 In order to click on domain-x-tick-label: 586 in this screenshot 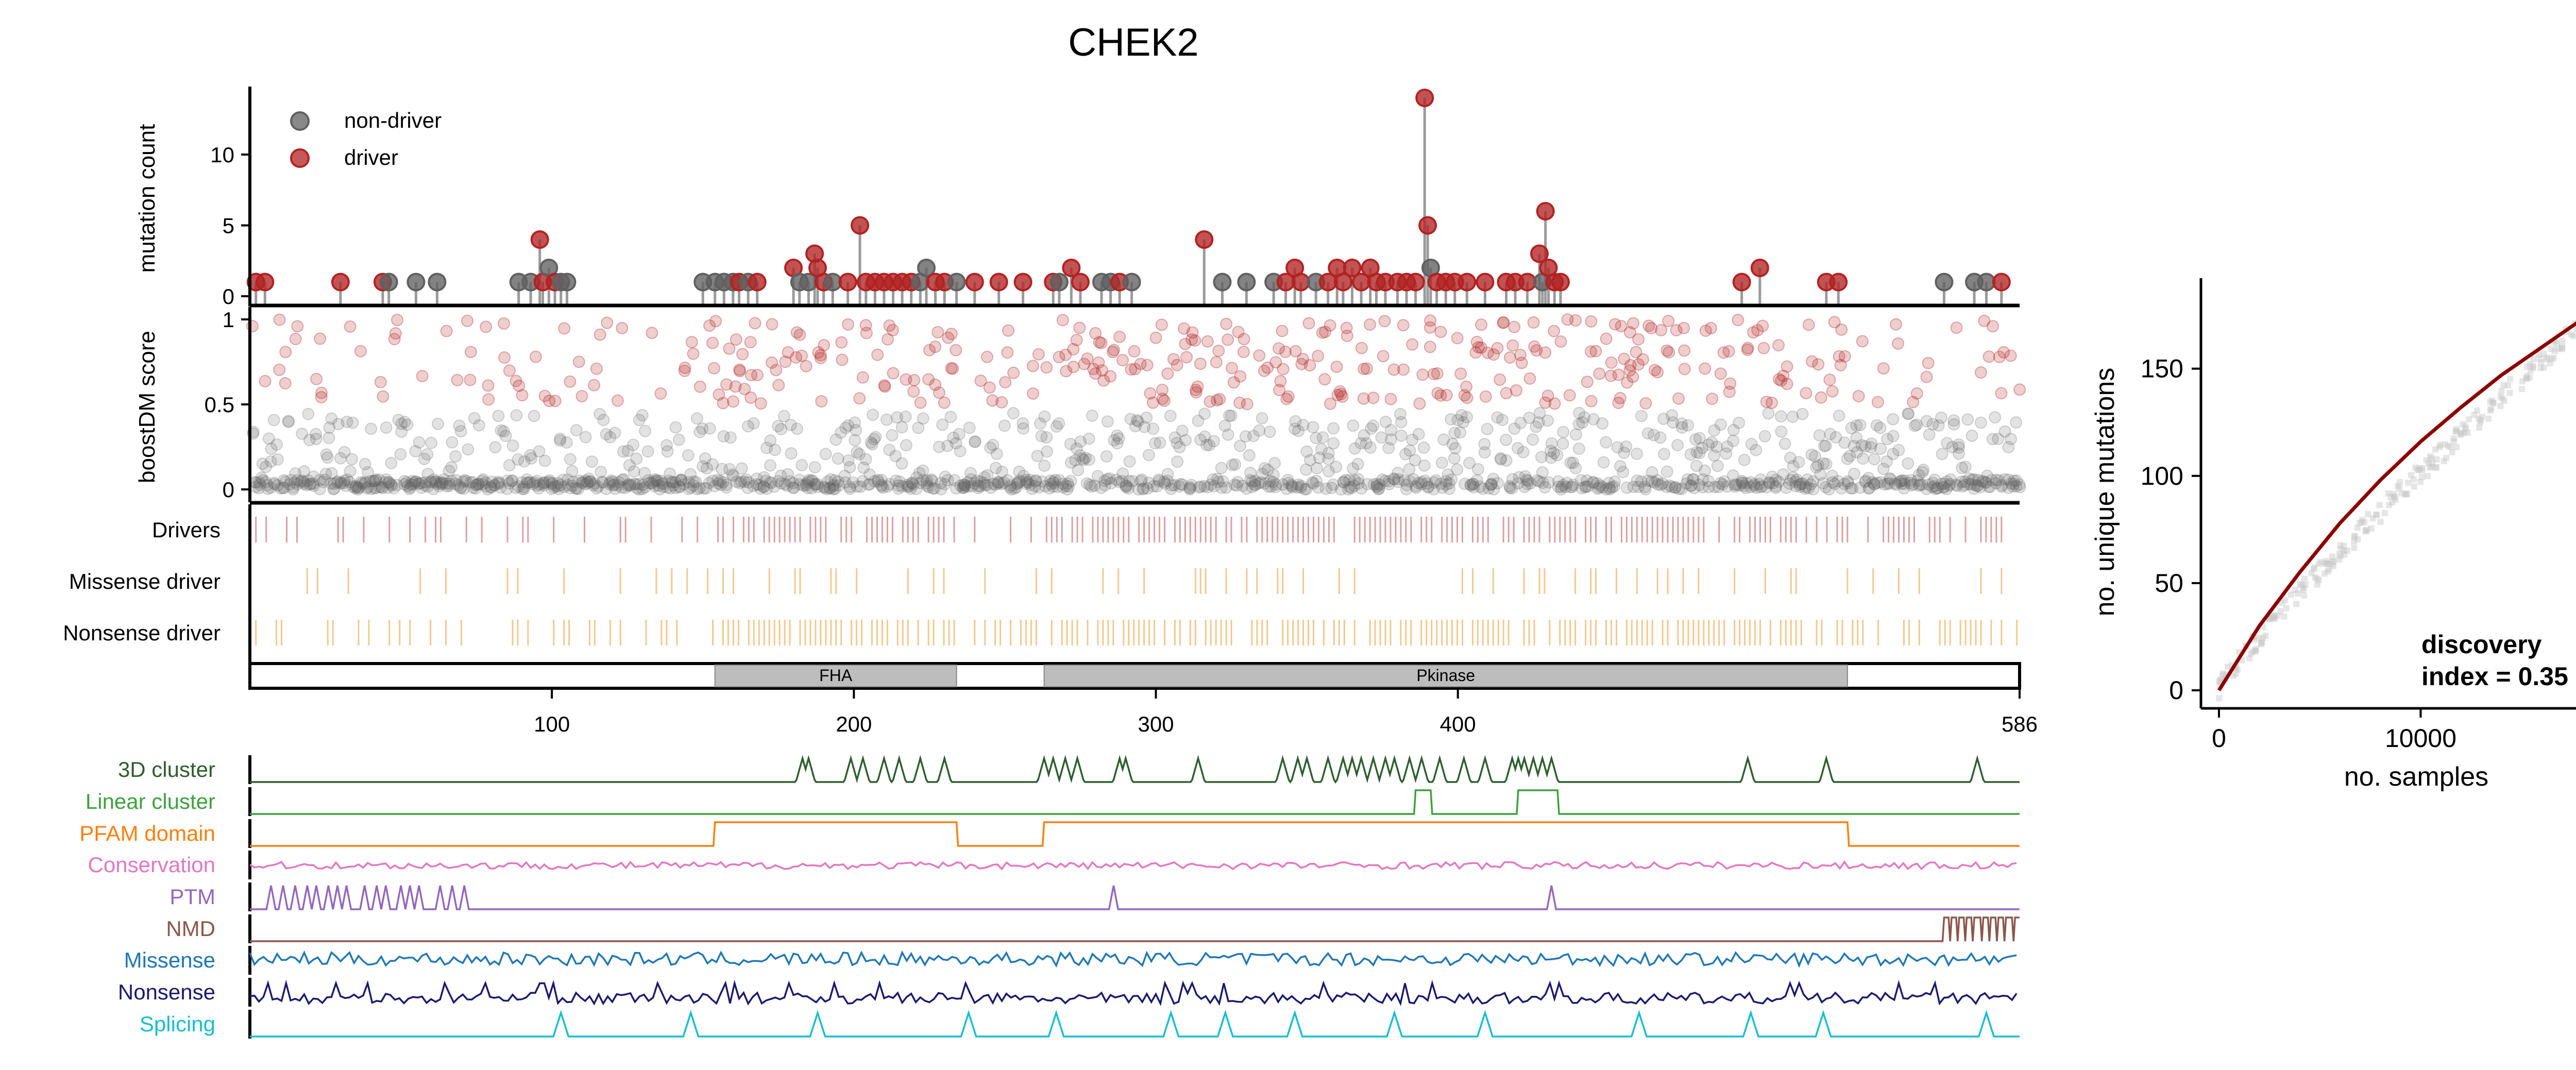, I will do `click(2020, 724)`.